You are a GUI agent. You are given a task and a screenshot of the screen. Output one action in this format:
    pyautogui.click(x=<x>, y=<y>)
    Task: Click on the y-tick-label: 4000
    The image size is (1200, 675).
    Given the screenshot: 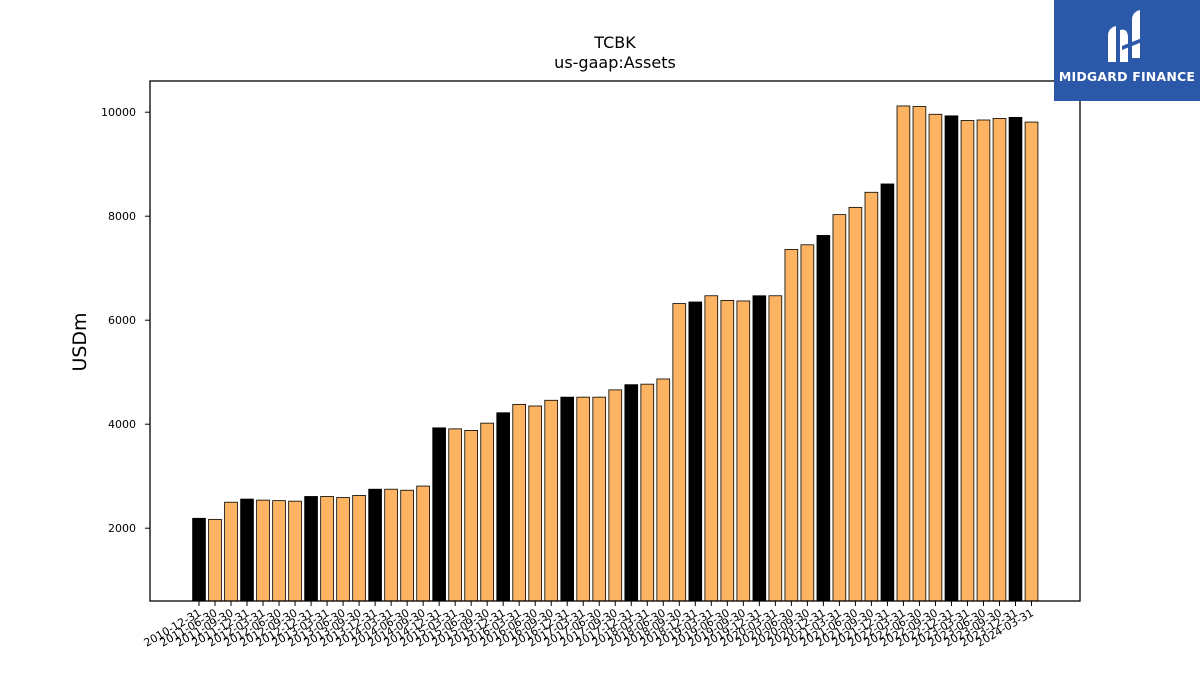 What is the action you would take?
    pyautogui.click(x=122, y=424)
    